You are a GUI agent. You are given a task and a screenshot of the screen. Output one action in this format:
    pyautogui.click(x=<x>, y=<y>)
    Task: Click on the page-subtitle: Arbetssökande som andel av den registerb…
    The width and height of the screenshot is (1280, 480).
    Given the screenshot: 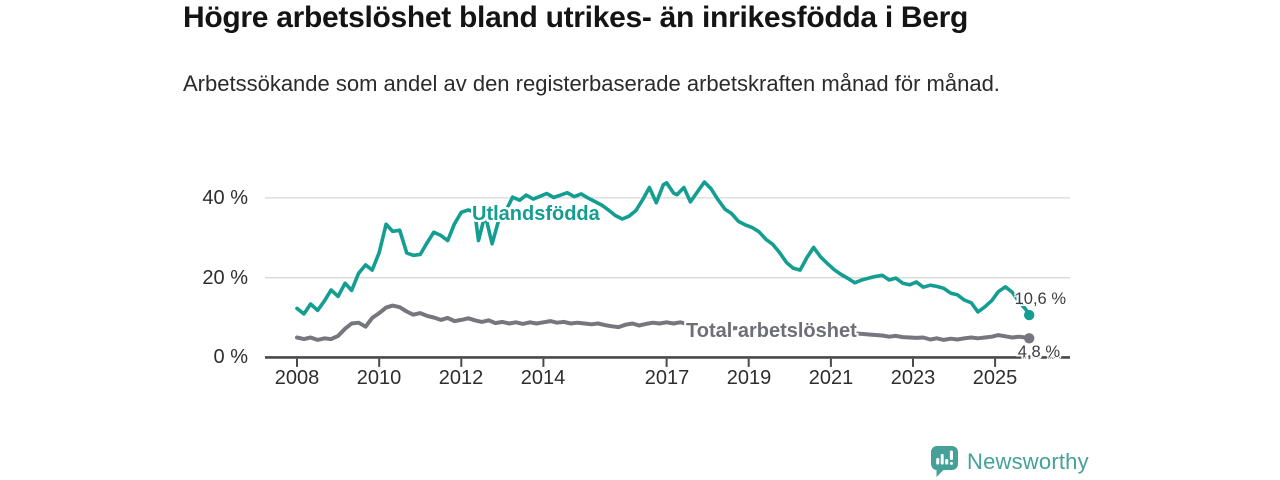 What is the action you would take?
    pyautogui.click(x=591, y=83)
    